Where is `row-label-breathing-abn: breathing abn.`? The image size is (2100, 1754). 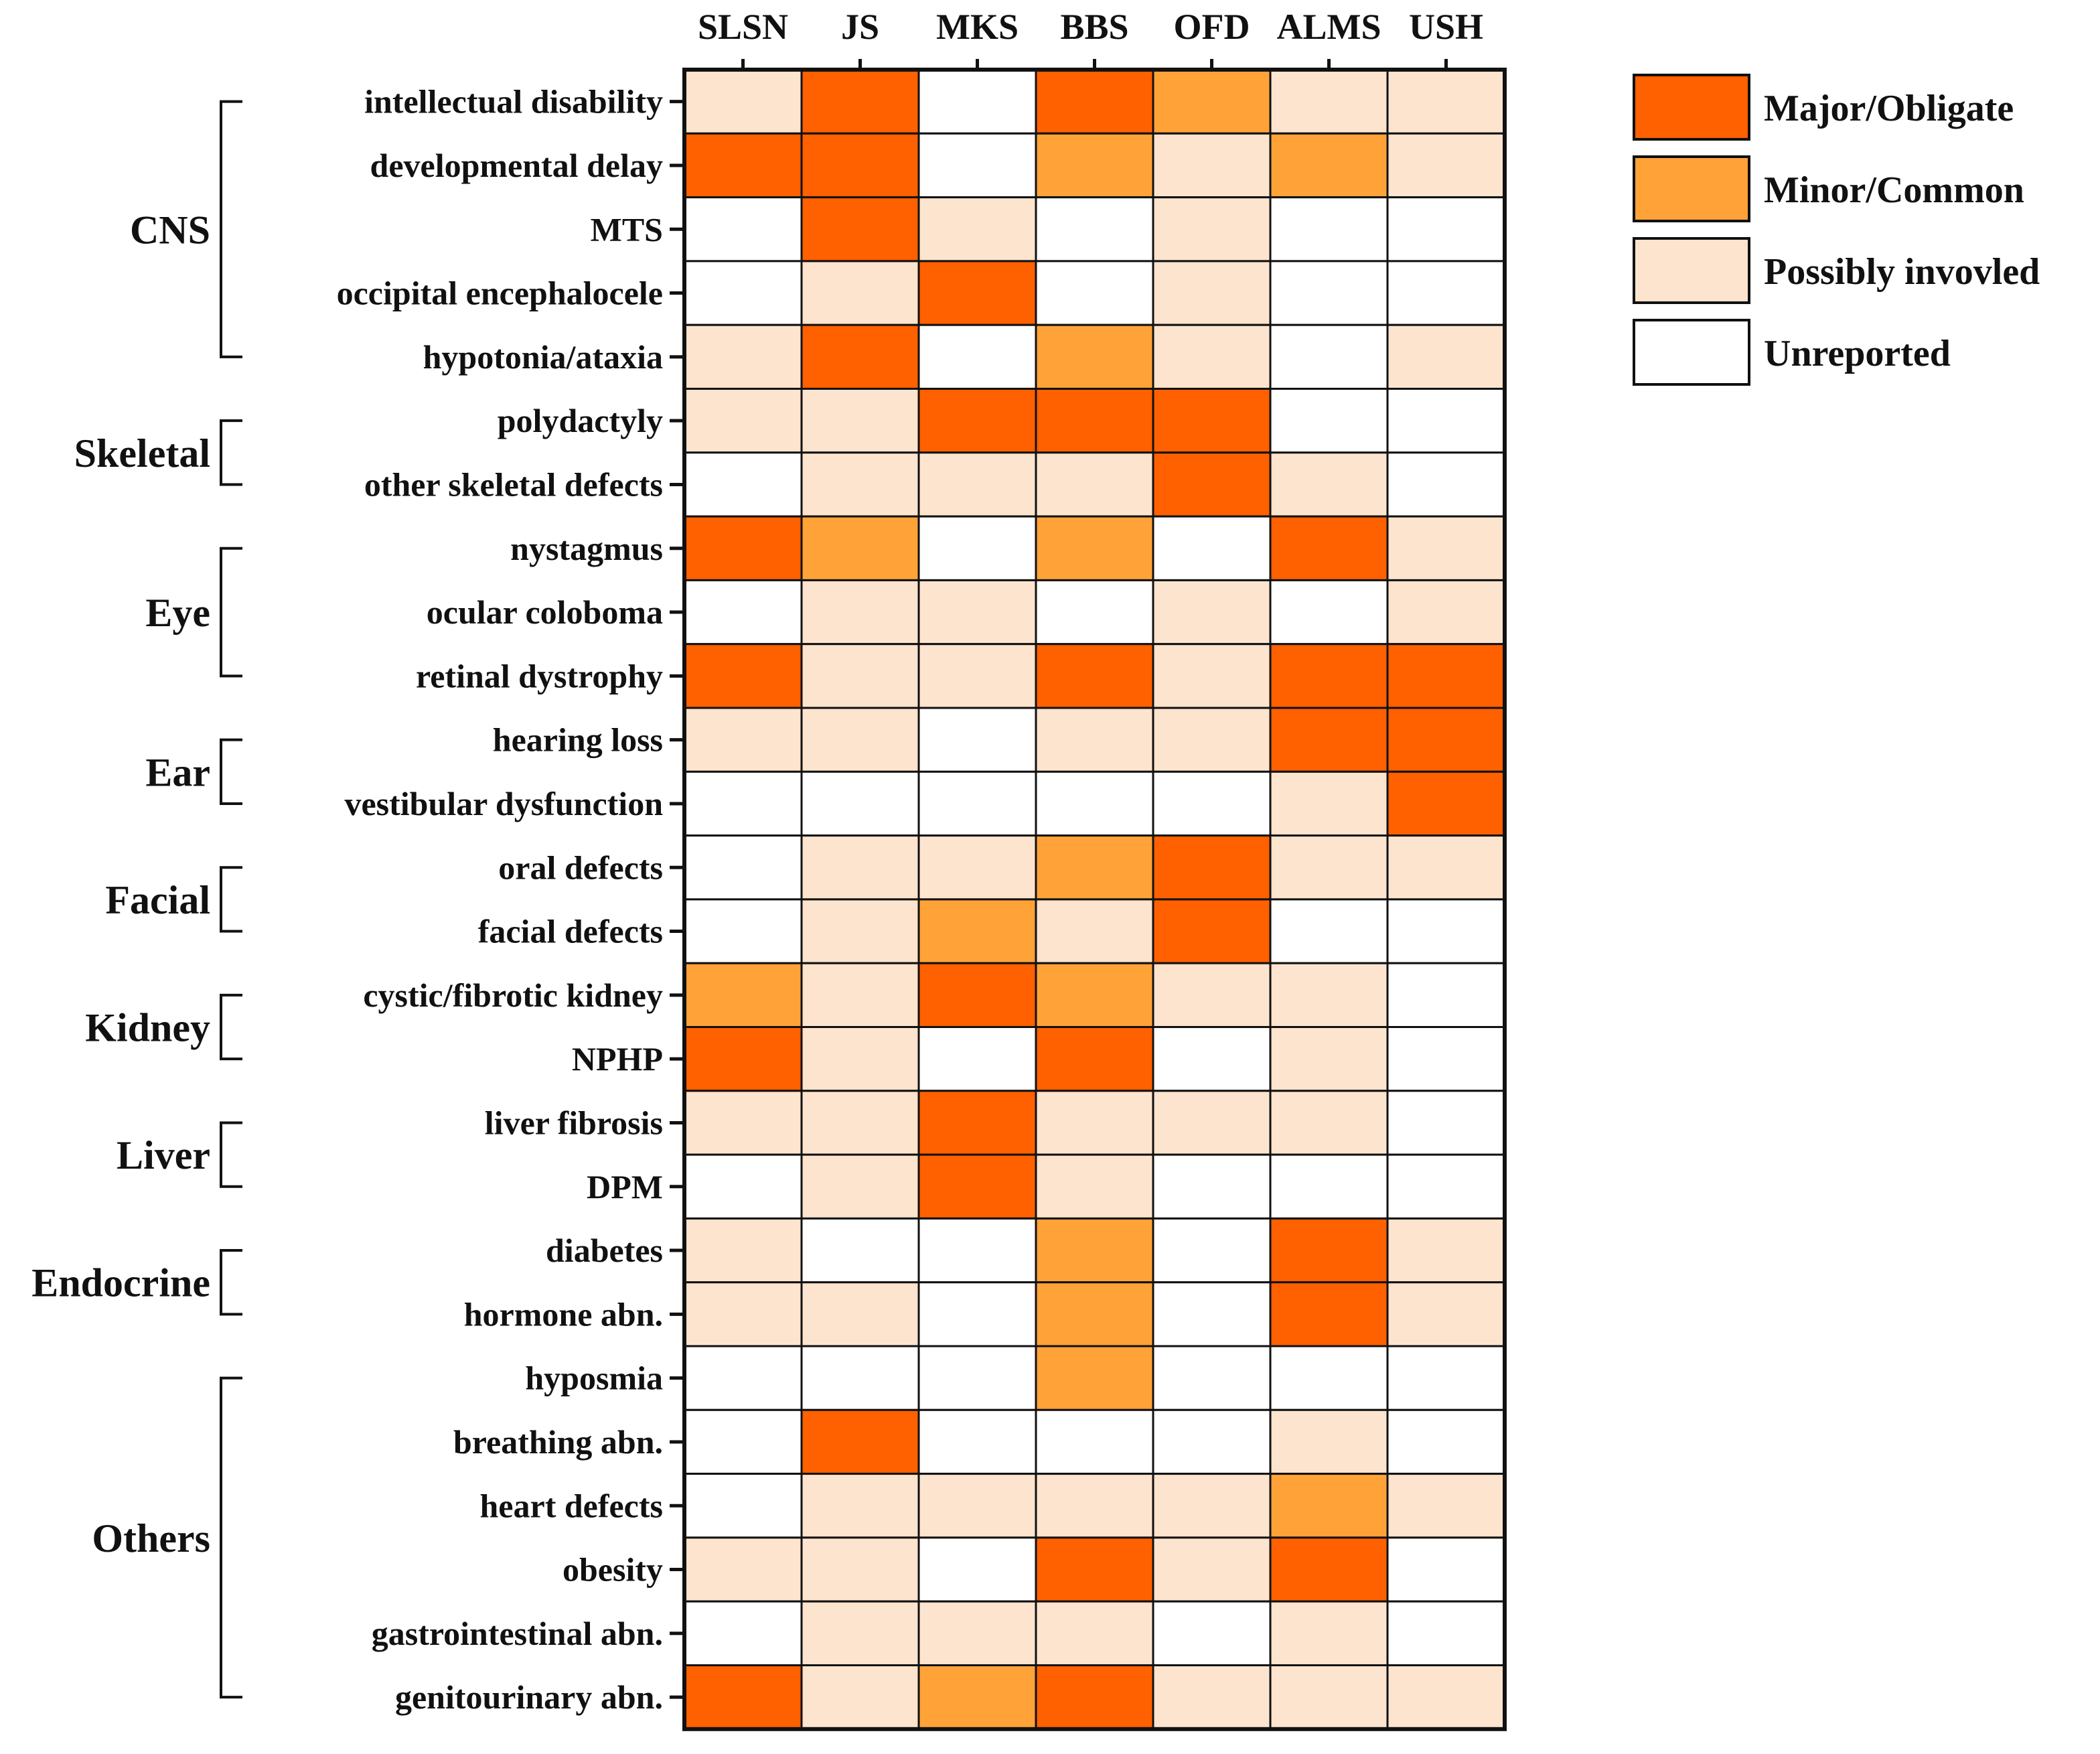 row-label-breathing-abn: breathing abn. is located at coordinates (558, 1442).